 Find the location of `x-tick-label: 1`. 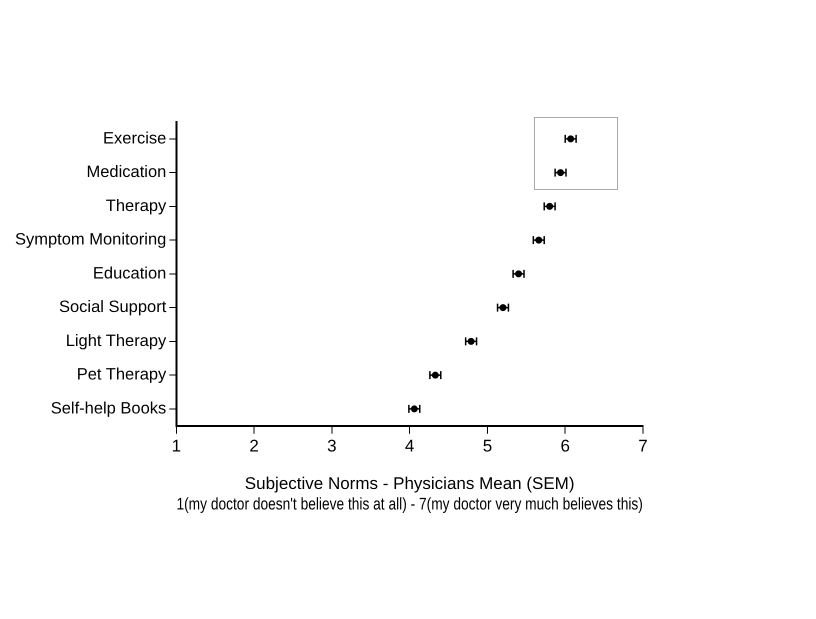

x-tick-label: 1 is located at coordinates (177, 446).